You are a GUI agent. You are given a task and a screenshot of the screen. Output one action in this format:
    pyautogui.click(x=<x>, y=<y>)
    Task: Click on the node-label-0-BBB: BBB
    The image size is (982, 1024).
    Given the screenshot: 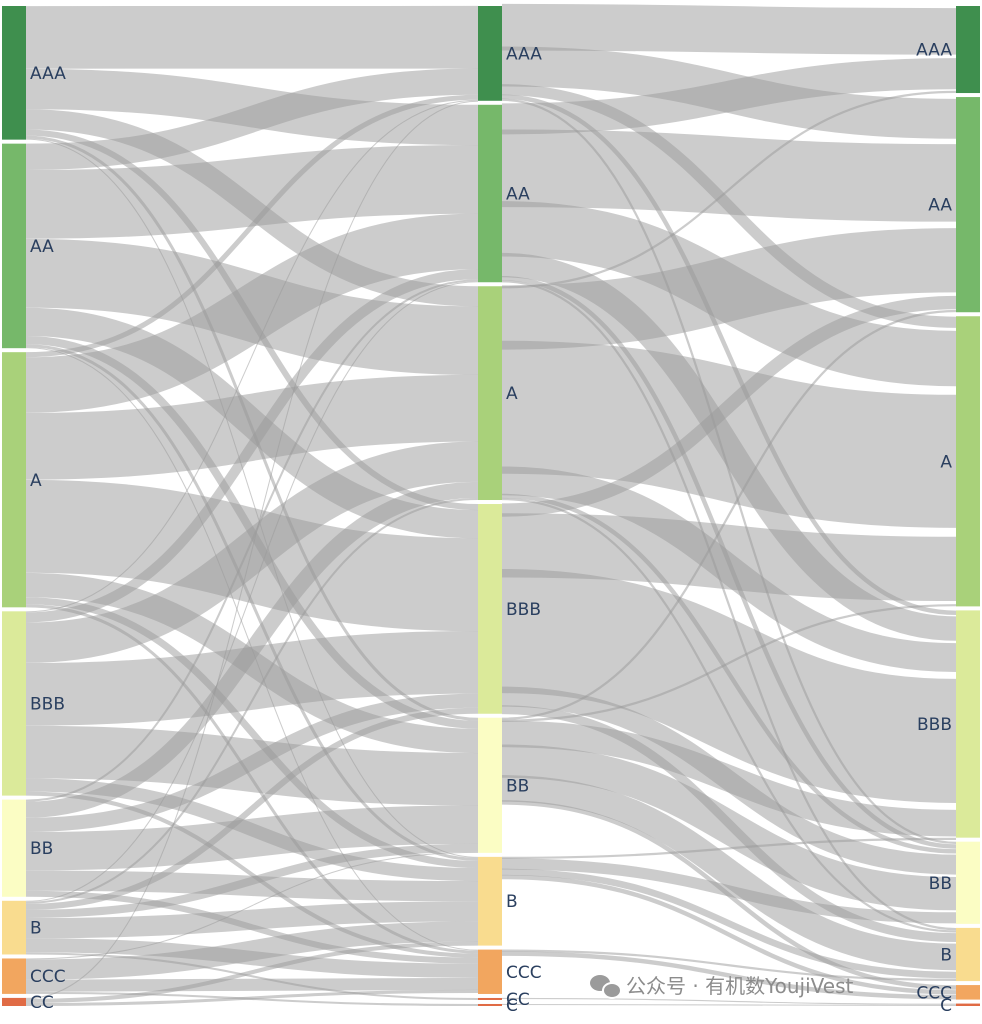 What is the action you would take?
    pyautogui.click(x=47, y=704)
    